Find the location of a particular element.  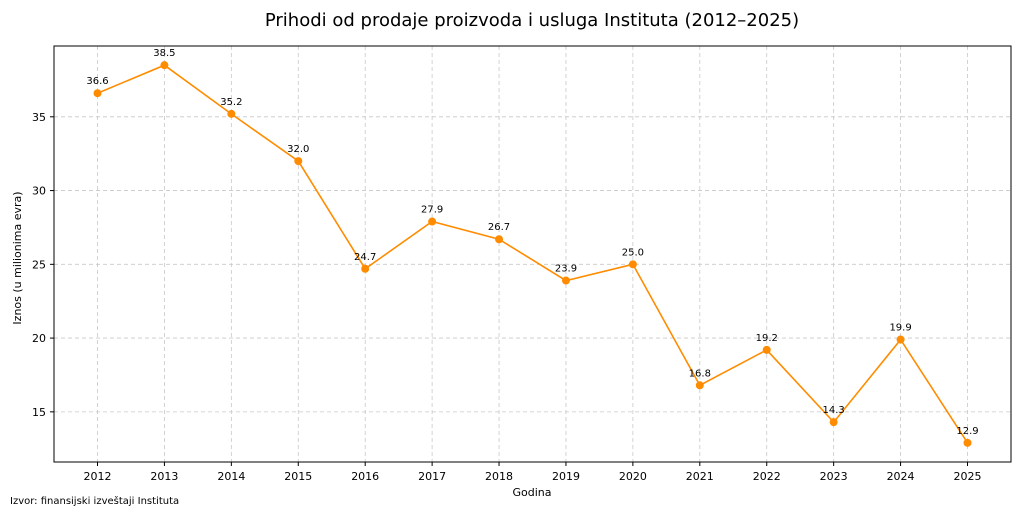

x-tick-label: 2025 is located at coordinates (968, 476).